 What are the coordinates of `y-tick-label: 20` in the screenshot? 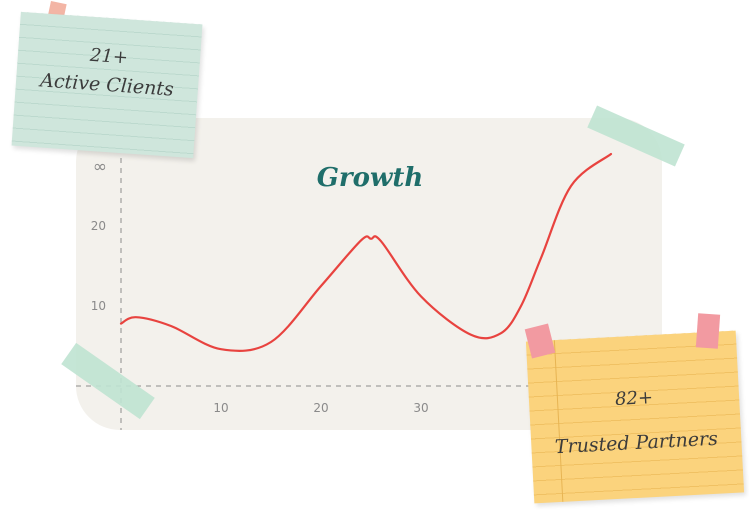 It's located at (98, 226).